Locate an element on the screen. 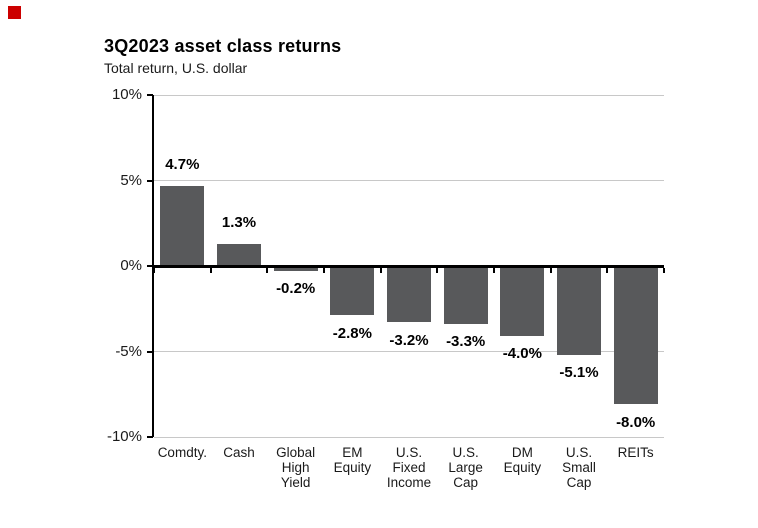 The width and height of the screenshot is (758, 528). zero-axis-line is located at coordinates (408, 266).